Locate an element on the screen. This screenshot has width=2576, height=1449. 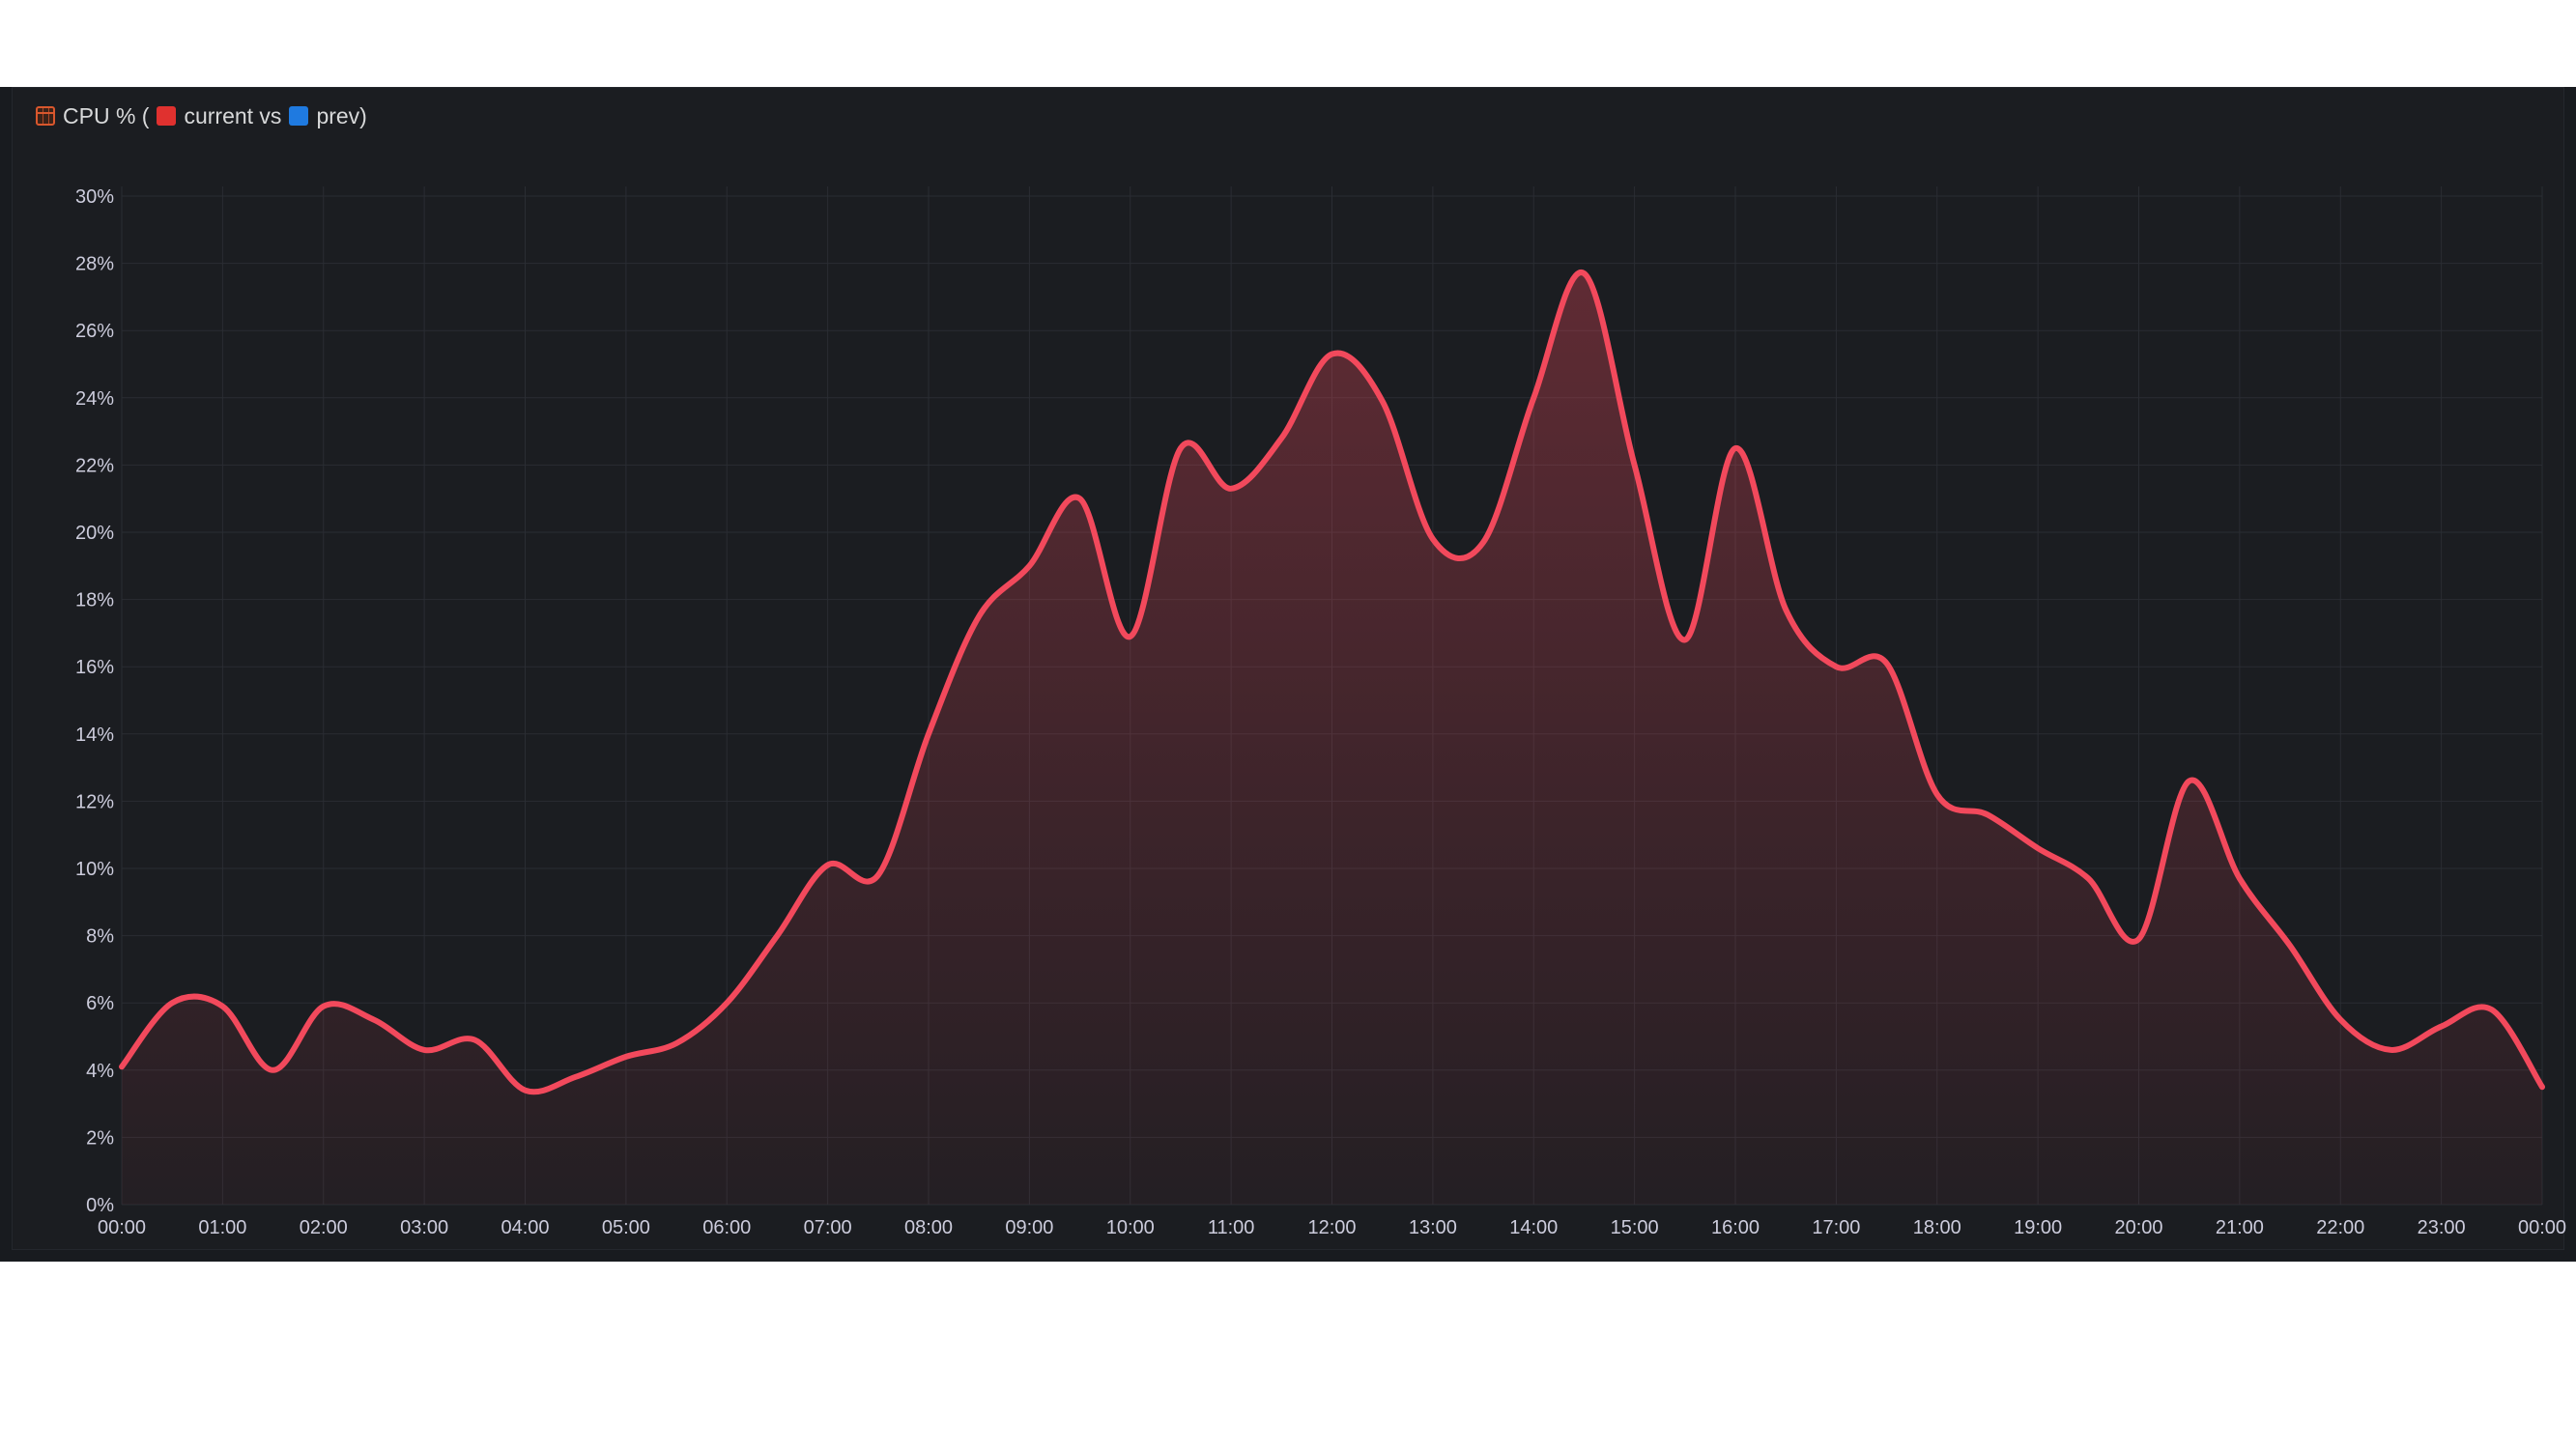
x-tick-label: 21:00 is located at coordinates (2240, 1227).